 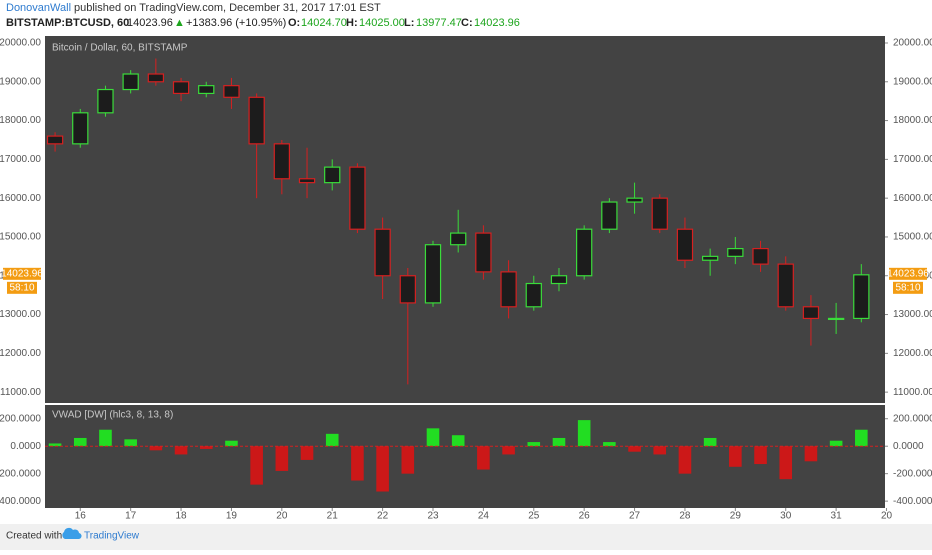 What do you see at coordinates (466, 537) in the screenshot?
I see `footer-bg` at bounding box center [466, 537].